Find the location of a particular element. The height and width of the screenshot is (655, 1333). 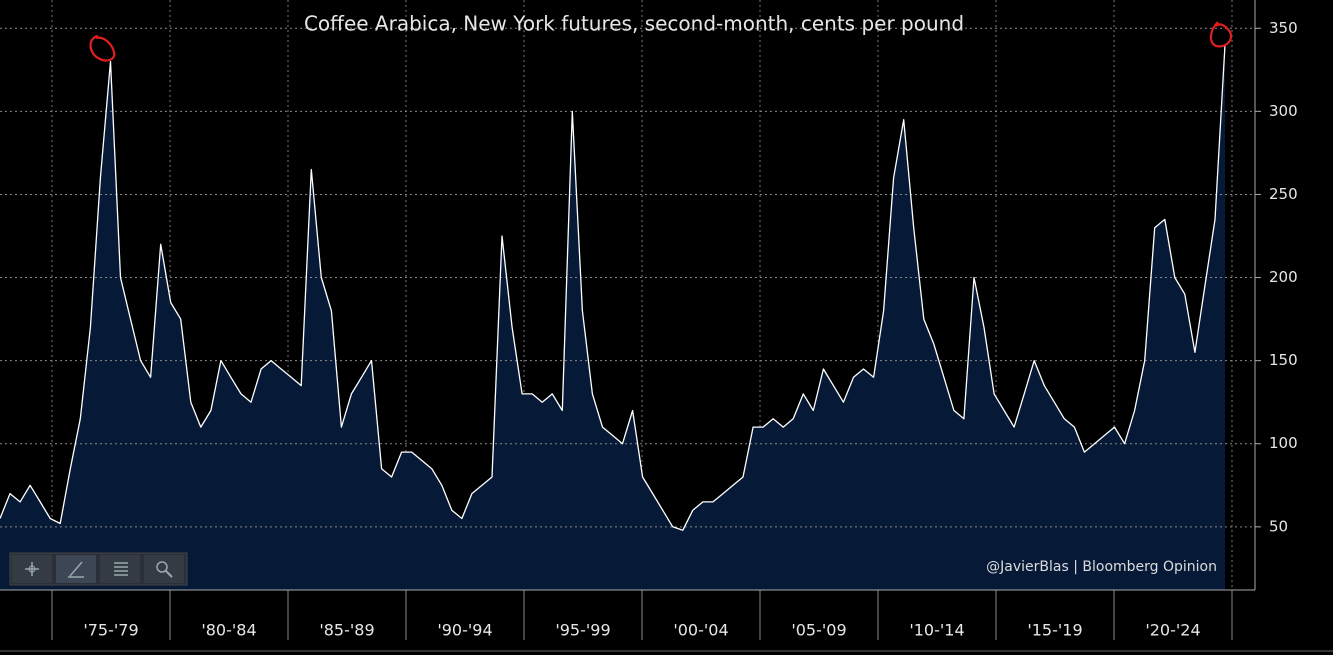

y-tick-label: 250 is located at coordinates (1283, 194).